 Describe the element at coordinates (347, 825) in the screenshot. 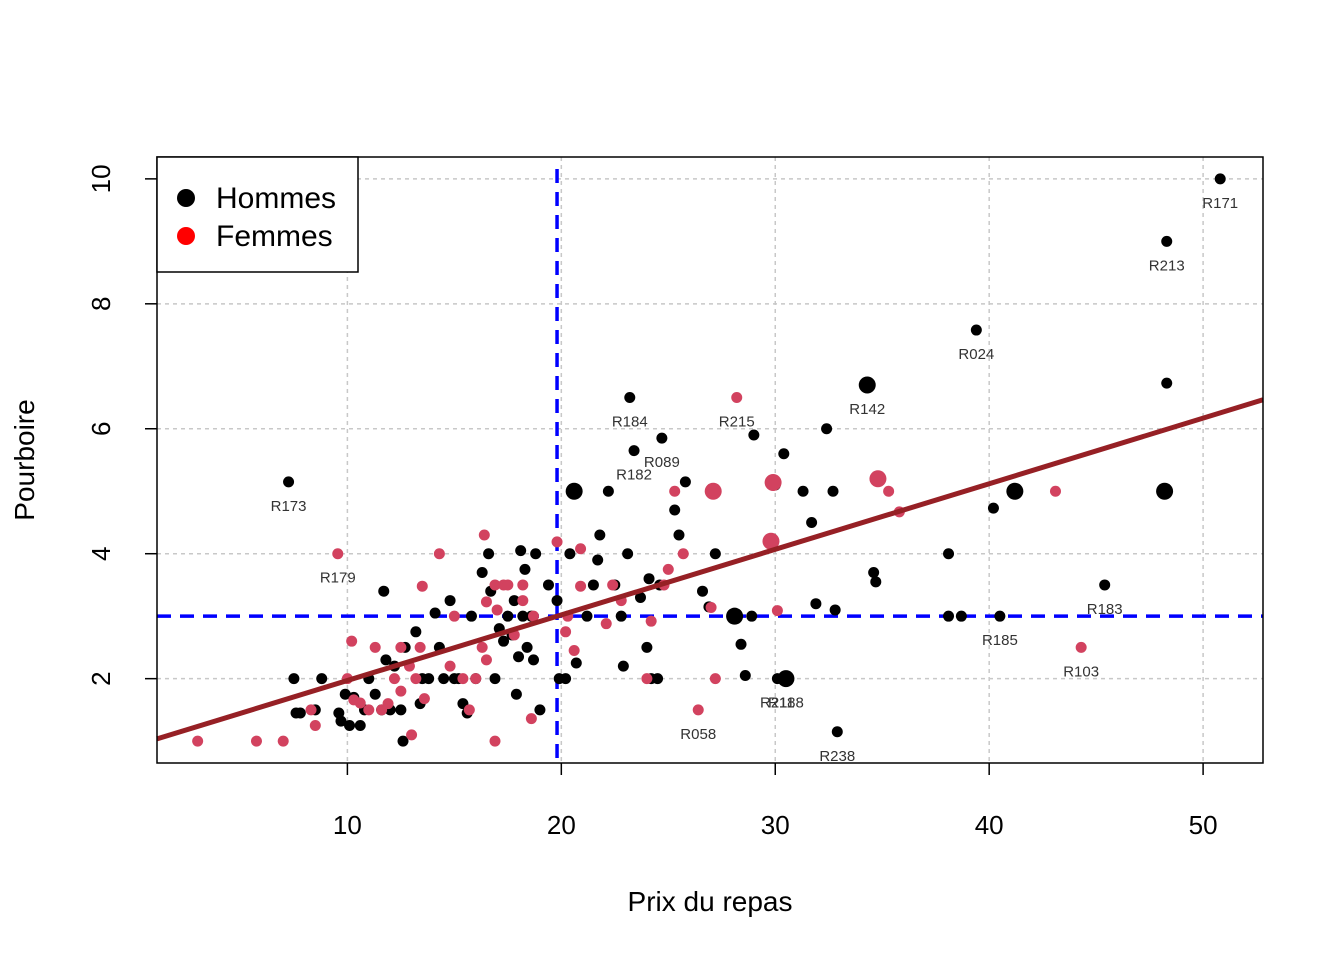

I see `x-tick-label: 10` at that location.